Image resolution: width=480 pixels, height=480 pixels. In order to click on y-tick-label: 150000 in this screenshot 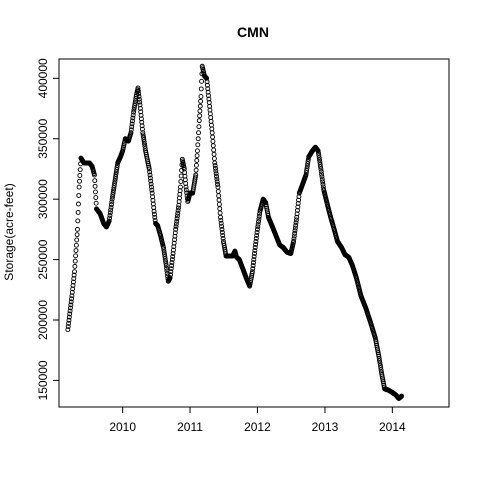, I will do `click(43, 380)`.